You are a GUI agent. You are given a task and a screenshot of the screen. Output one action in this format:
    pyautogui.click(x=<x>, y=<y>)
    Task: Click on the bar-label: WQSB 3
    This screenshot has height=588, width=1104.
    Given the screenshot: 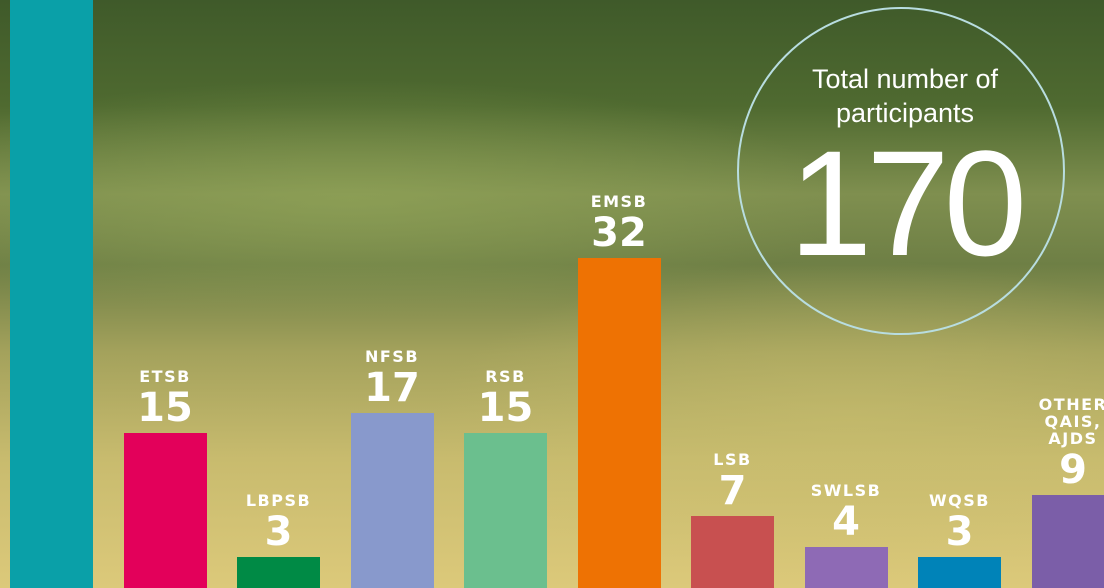 What is the action you would take?
    pyautogui.click(x=960, y=523)
    